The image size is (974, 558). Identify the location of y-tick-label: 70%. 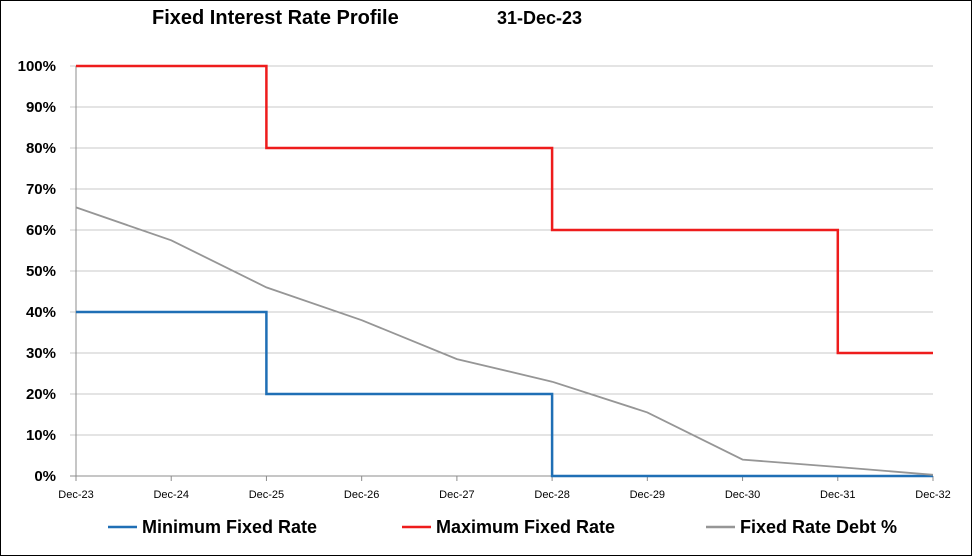
(41, 189).